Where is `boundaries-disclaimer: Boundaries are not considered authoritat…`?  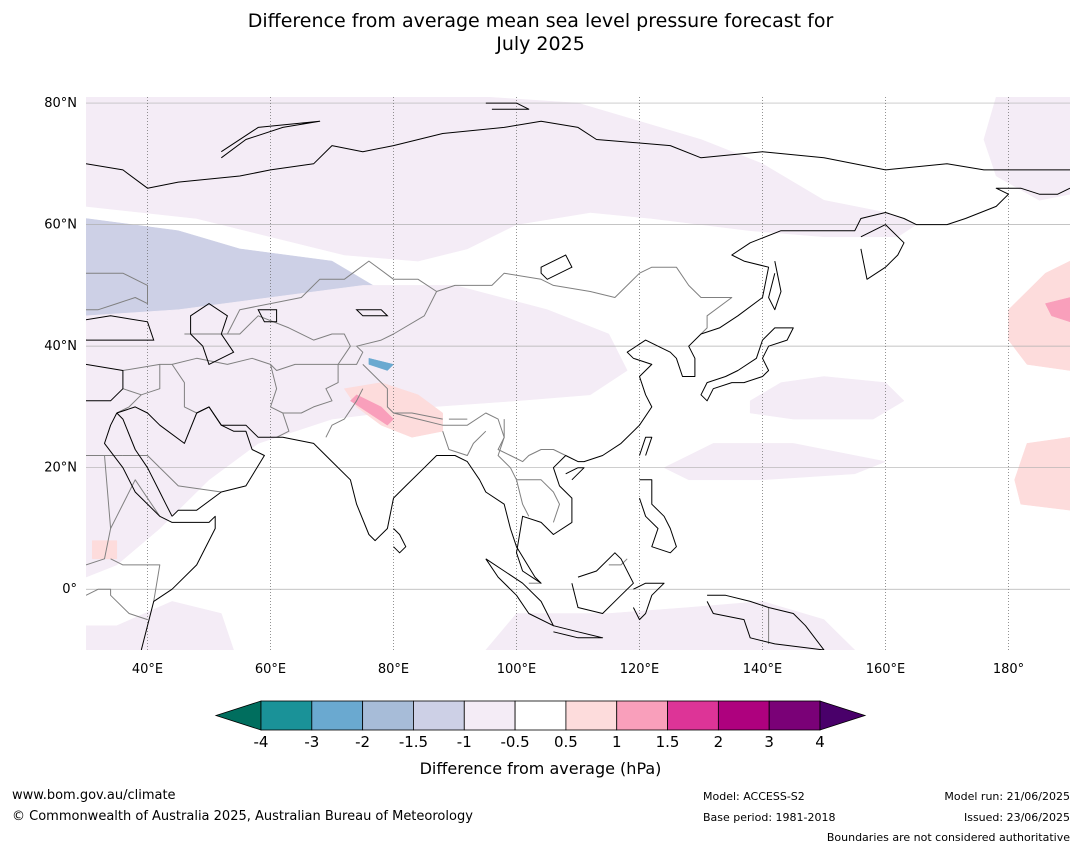
boundaries-disclaimer: Boundaries are not considered authoritat… is located at coordinates (948, 837).